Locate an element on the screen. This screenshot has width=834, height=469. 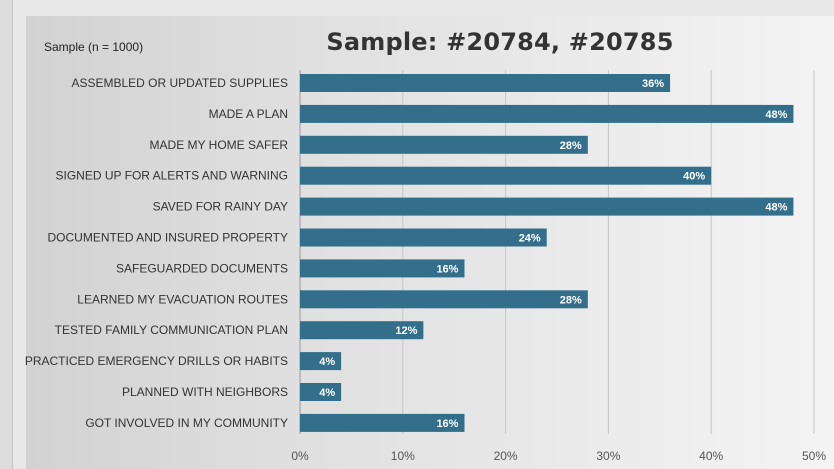
chart-subtitle: Sample (n = 1000) is located at coordinates (94, 47).